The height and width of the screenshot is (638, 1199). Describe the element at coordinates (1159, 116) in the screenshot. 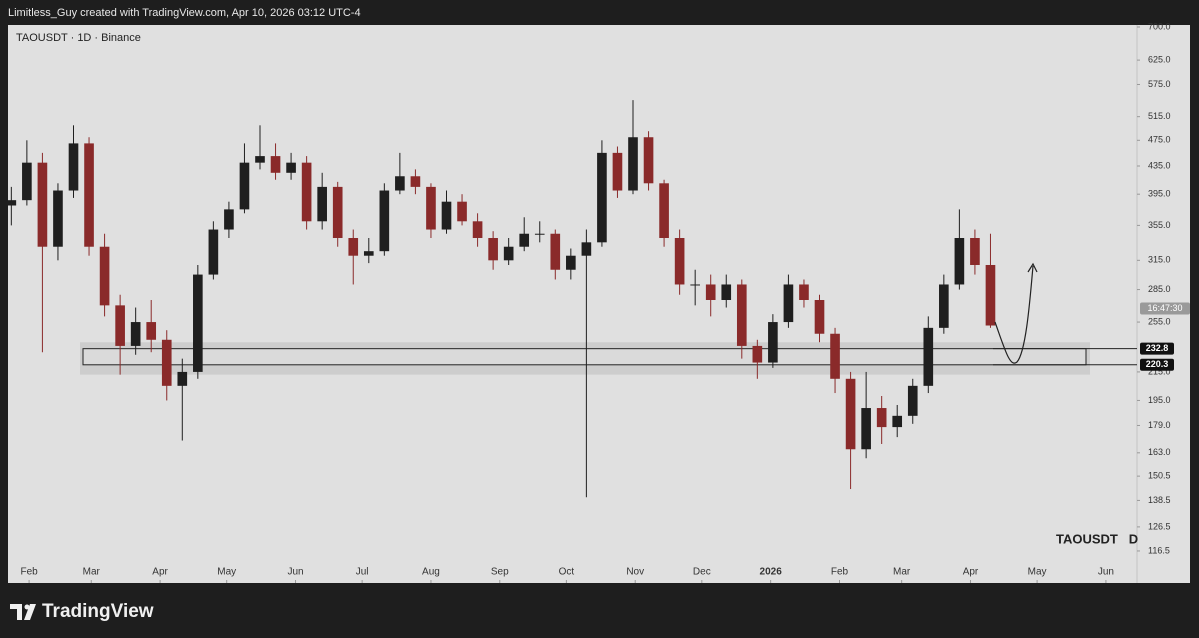

I see `y-tick-label: 515.0` at that location.